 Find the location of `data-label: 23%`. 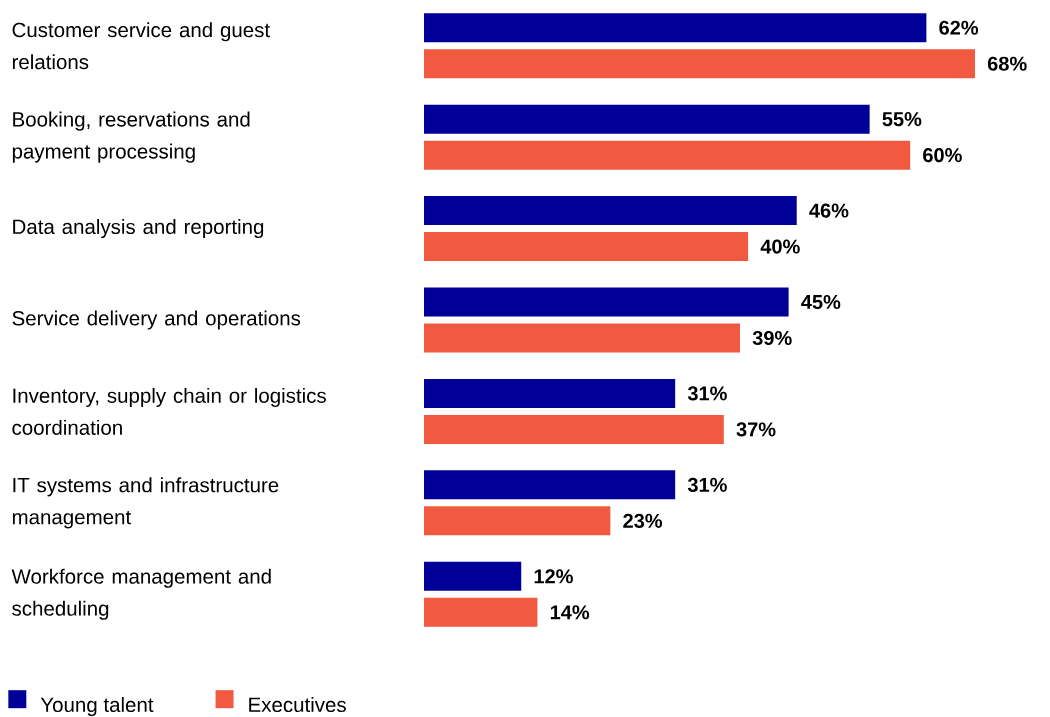

data-label: 23% is located at coordinates (643, 520).